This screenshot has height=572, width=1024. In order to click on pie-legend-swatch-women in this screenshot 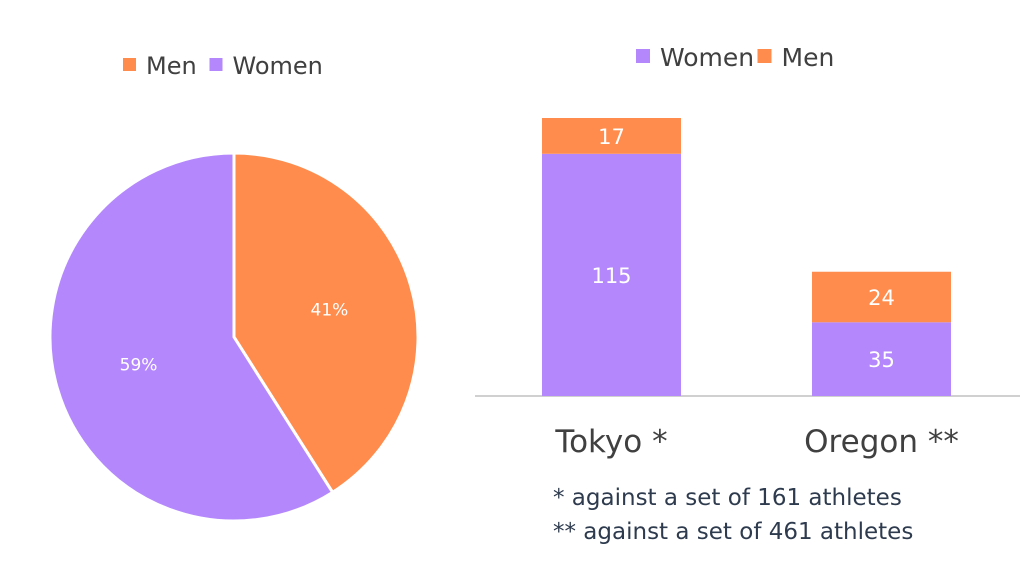, I will do `click(216, 64)`.